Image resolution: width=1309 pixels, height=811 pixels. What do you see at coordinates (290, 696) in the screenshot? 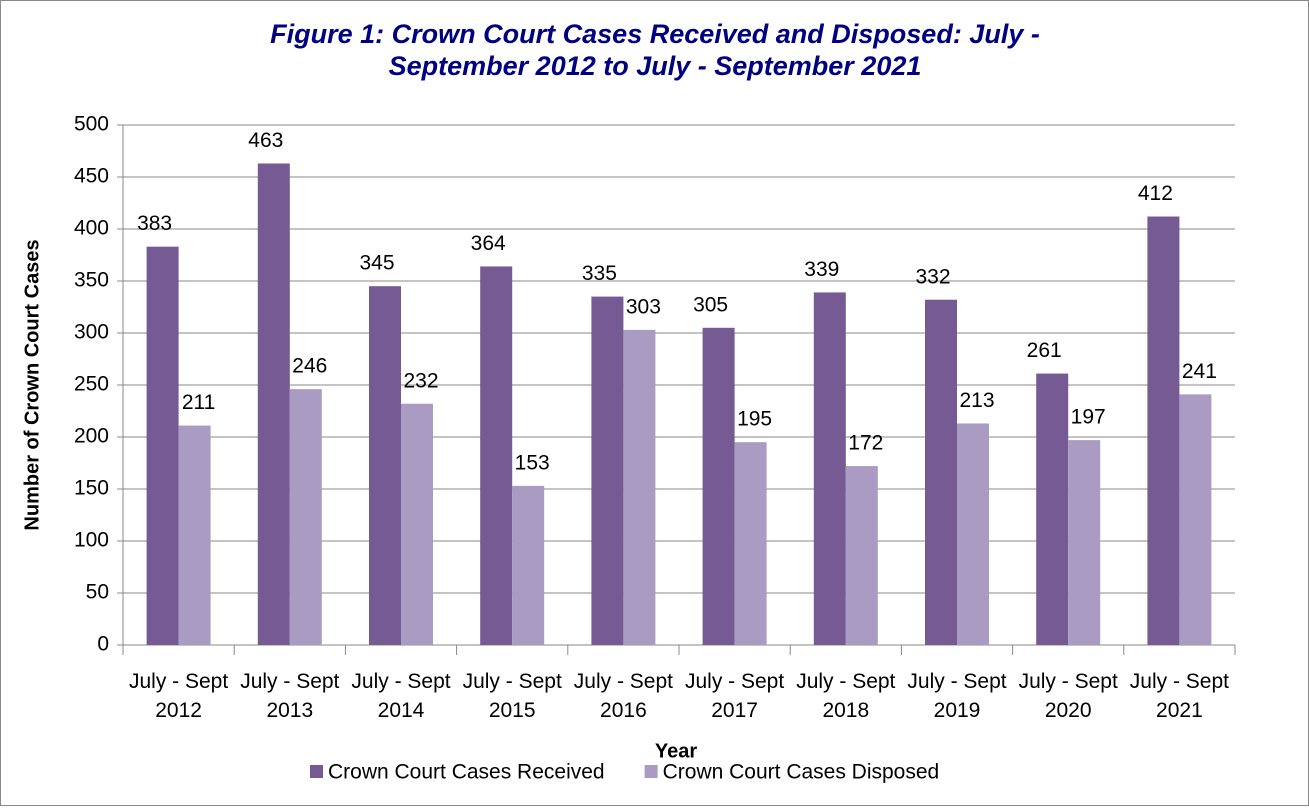
I see `x-tick-label: July - Sept 2013` at bounding box center [290, 696].